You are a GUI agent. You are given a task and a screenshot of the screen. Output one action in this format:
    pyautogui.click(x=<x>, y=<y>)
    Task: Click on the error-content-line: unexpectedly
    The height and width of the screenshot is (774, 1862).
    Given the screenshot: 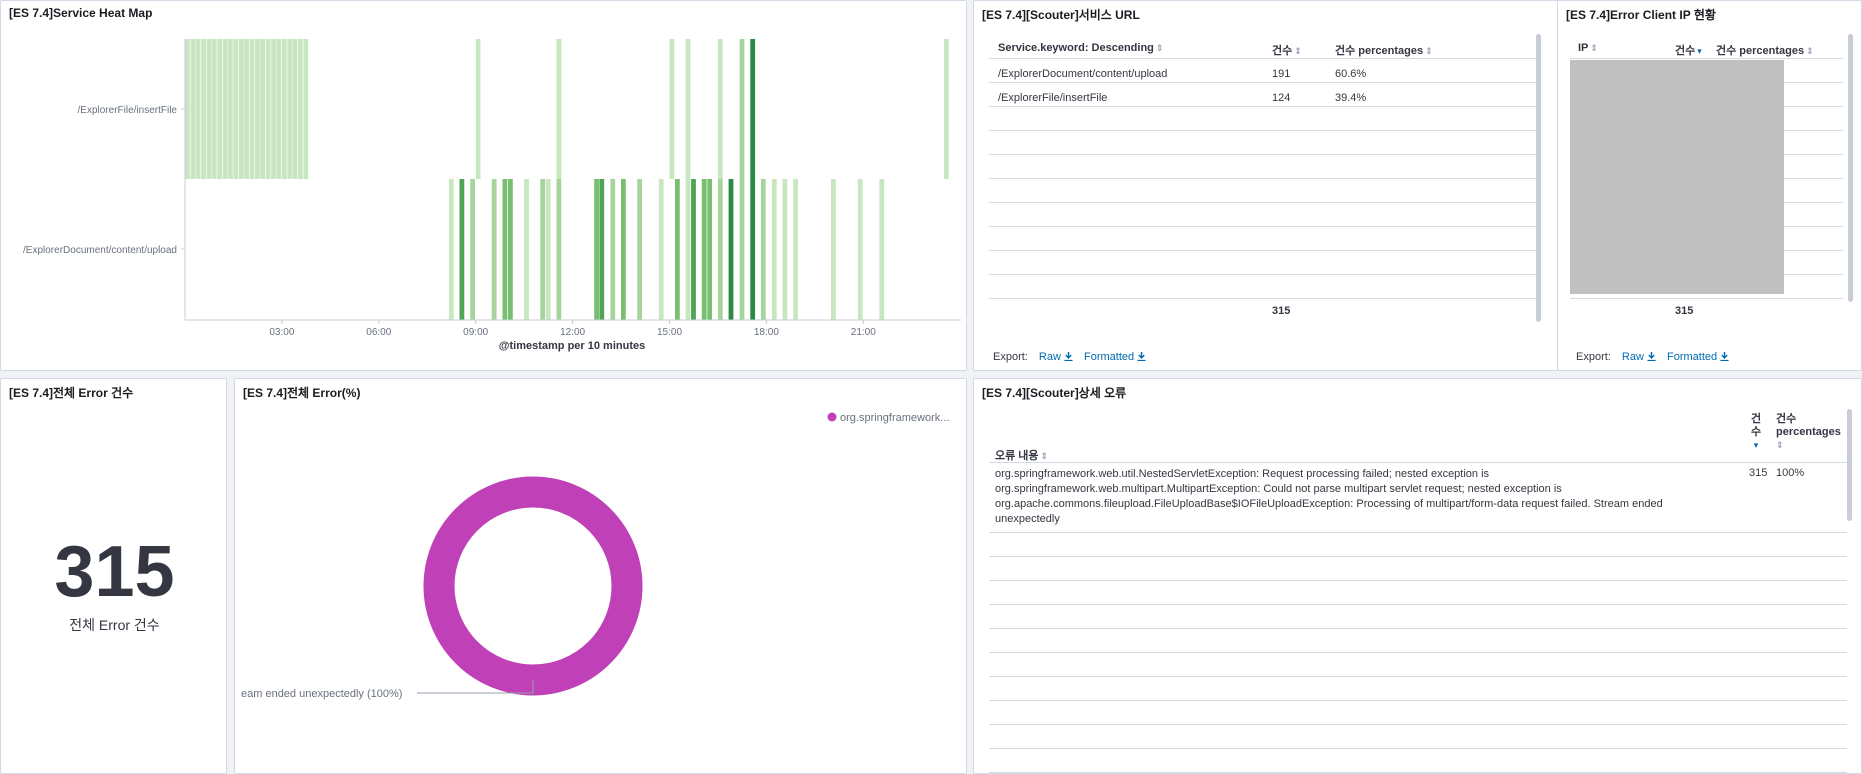 What is the action you would take?
    pyautogui.click(x=1027, y=519)
    